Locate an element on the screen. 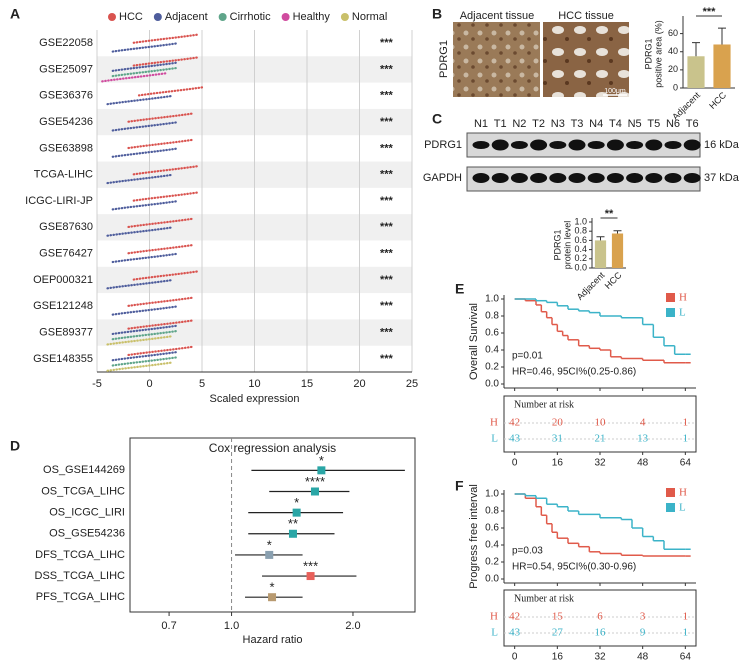 This screenshot has height=668, width=756. risk-table-title: Number at risk is located at coordinates (544, 404).